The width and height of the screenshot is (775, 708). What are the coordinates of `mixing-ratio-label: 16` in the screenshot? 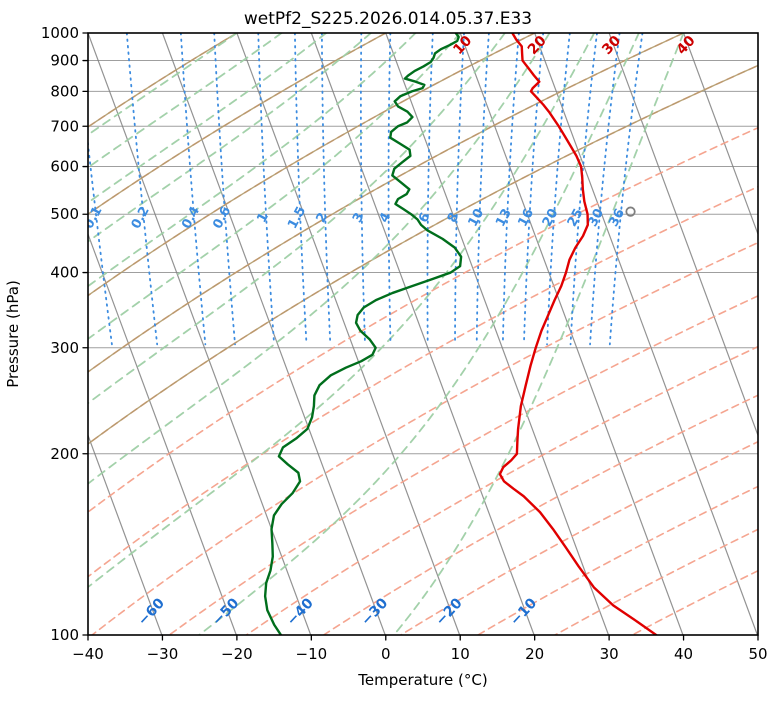 It's located at (526, 217).